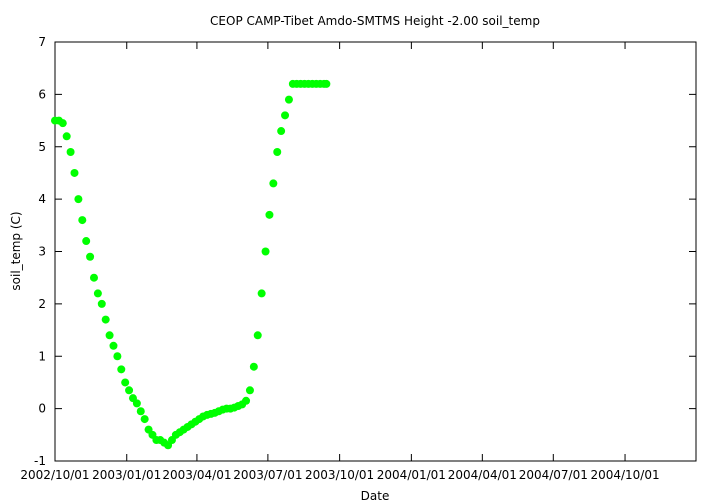 This screenshot has width=720, height=504. I want to click on y-tick-label: 4, so click(42, 199).